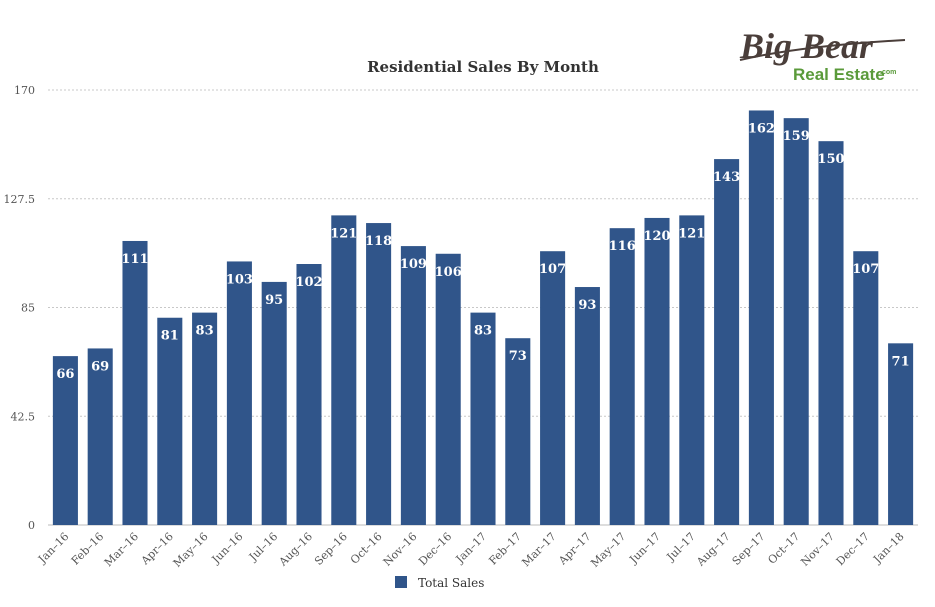  I want to click on bar-value-label: 118, so click(378, 241).